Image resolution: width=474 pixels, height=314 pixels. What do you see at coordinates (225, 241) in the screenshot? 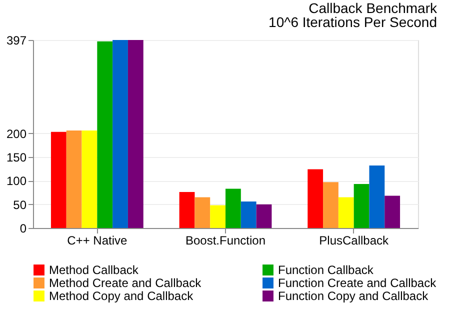
I see `x-tick-label: Boost.Function` at bounding box center [225, 241].